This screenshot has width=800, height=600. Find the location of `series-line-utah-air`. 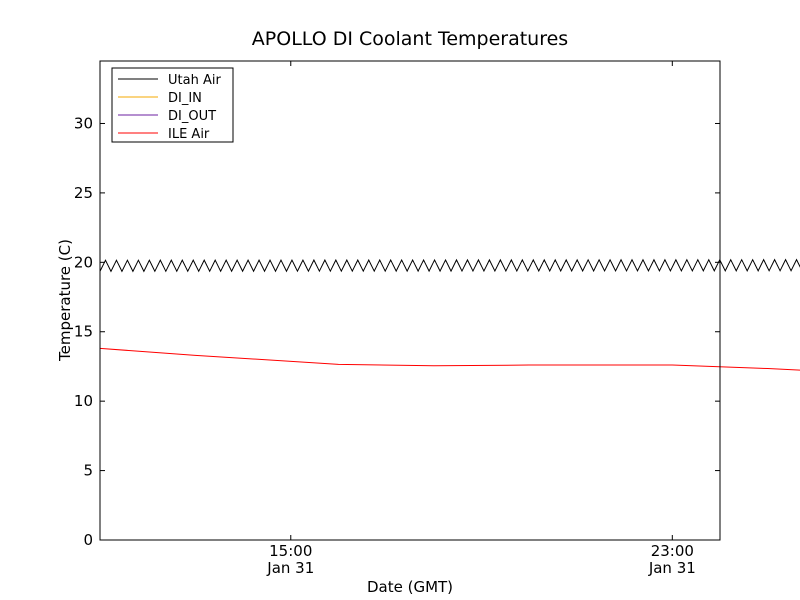

series-line-utah-air is located at coordinates (449, 265).